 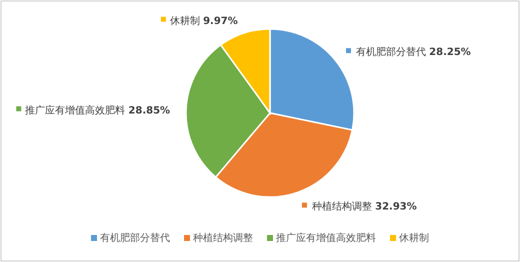 What do you see at coordinates (220, 21) in the screenshot?
I see `data-label: 9.97%` at bounding box center [220, 21].